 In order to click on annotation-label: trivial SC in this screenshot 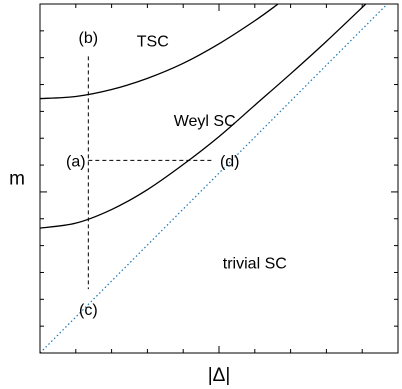, I will do `click(255, 263)`.